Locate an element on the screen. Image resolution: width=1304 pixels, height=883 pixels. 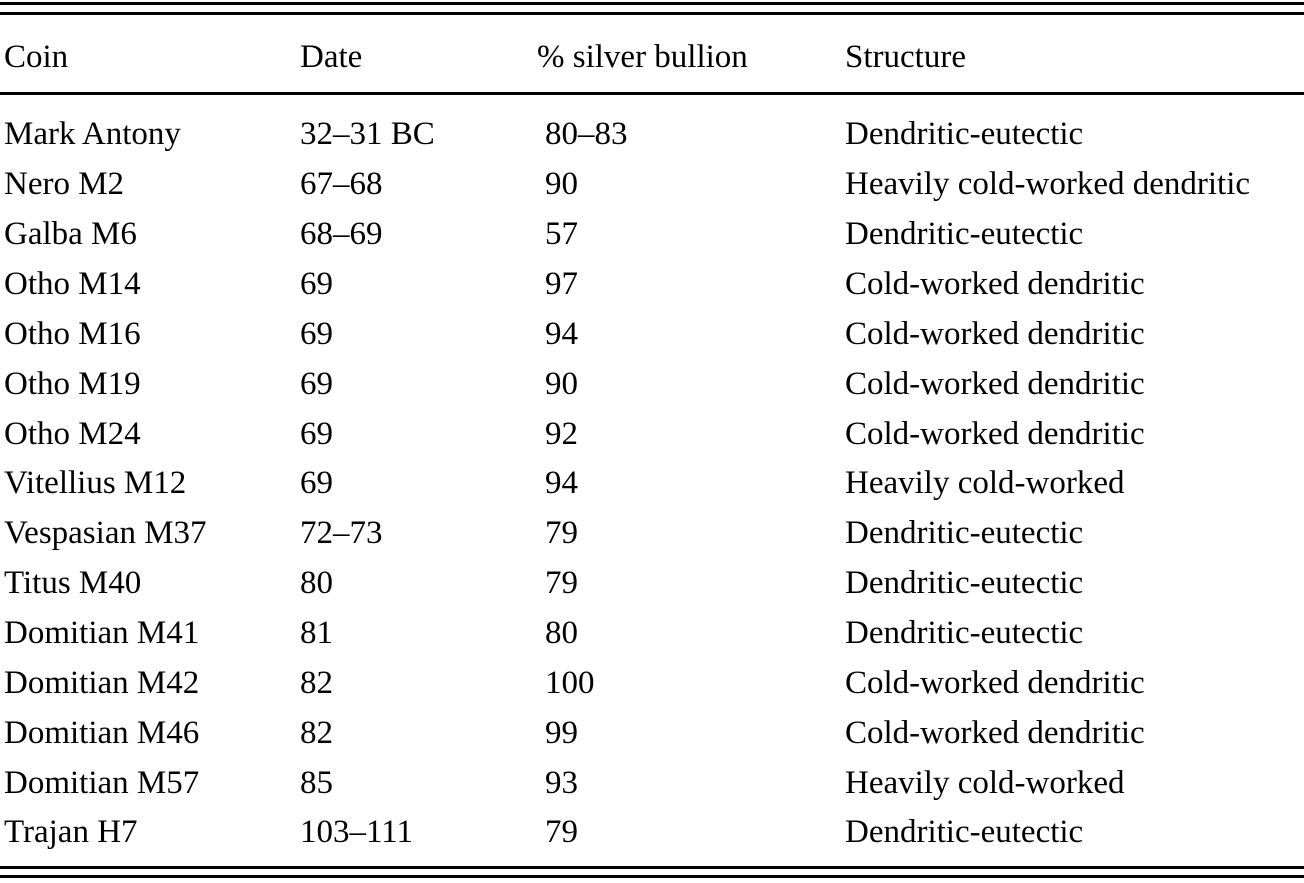
column-header-date: Date is located at coordinates (331, 56).